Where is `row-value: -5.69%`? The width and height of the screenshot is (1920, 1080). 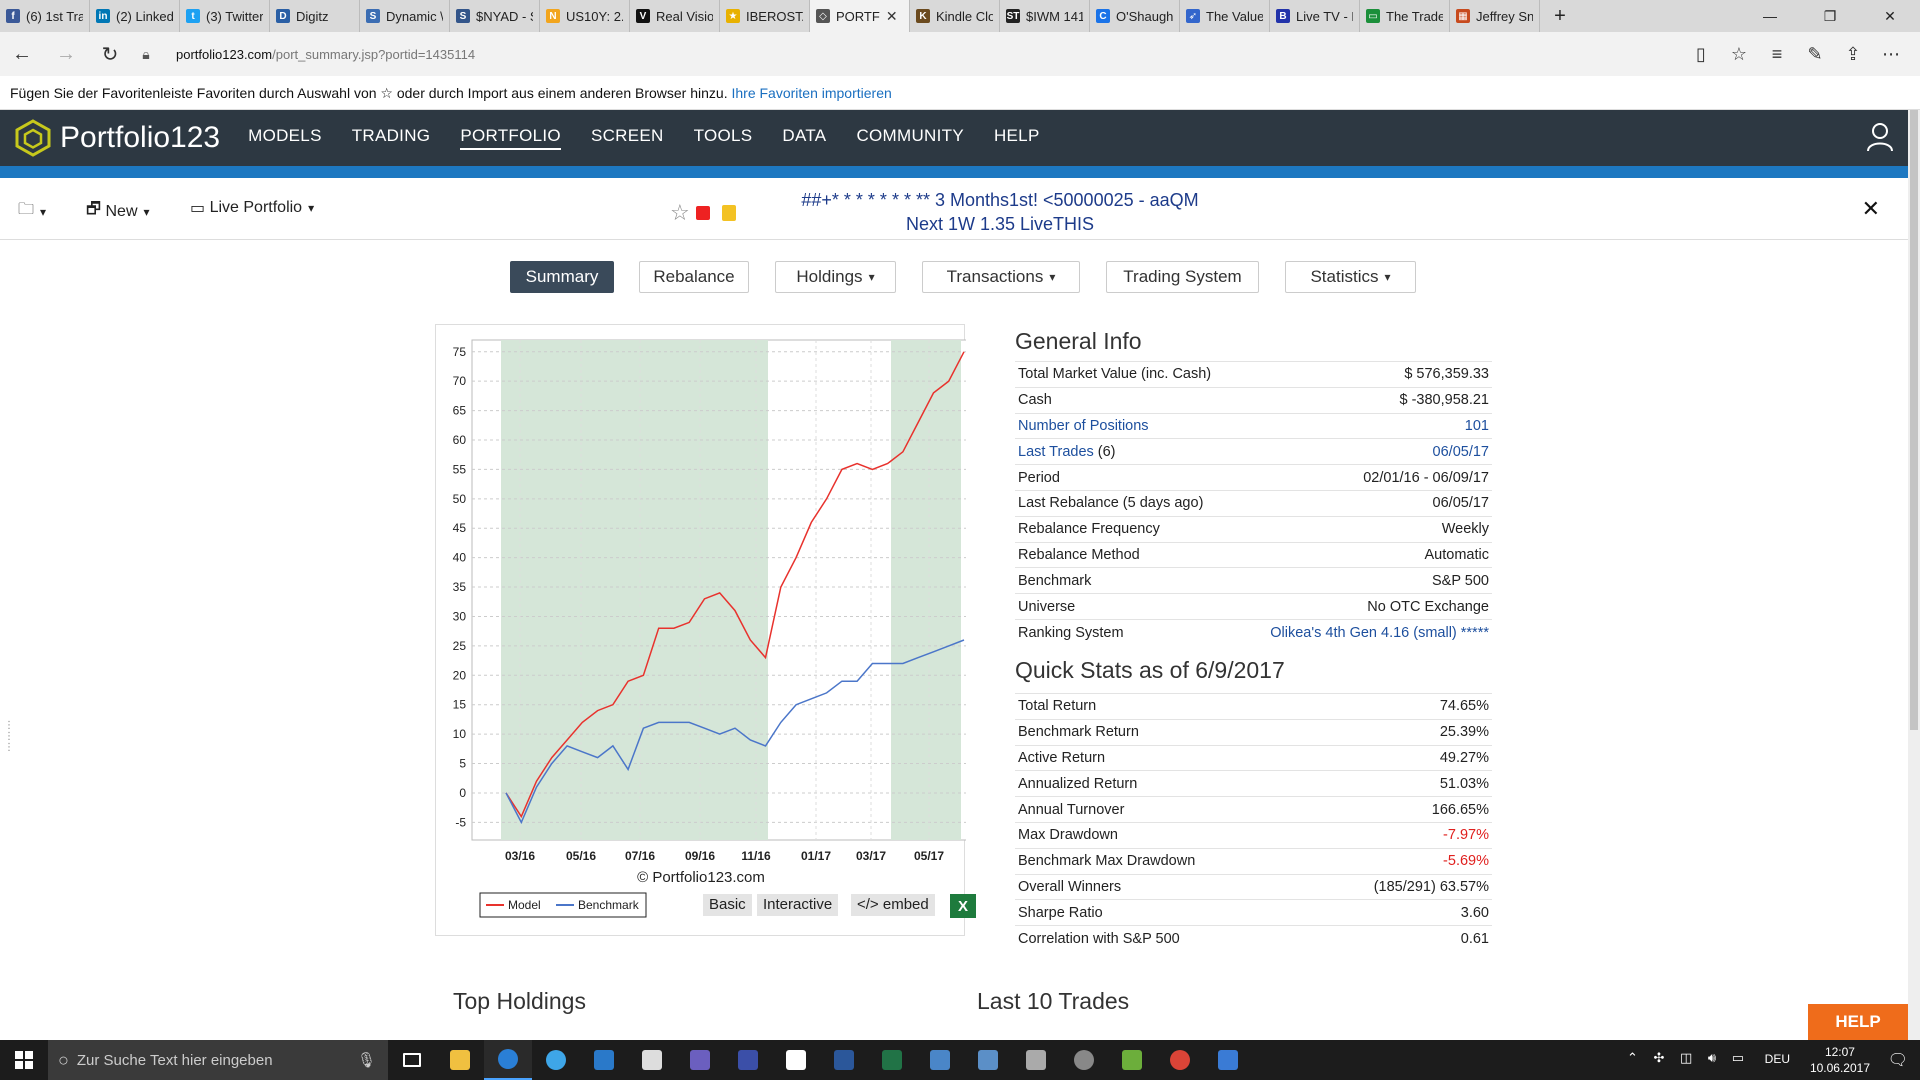 row-value: -5.69% is located at coordinates (1466, 861).